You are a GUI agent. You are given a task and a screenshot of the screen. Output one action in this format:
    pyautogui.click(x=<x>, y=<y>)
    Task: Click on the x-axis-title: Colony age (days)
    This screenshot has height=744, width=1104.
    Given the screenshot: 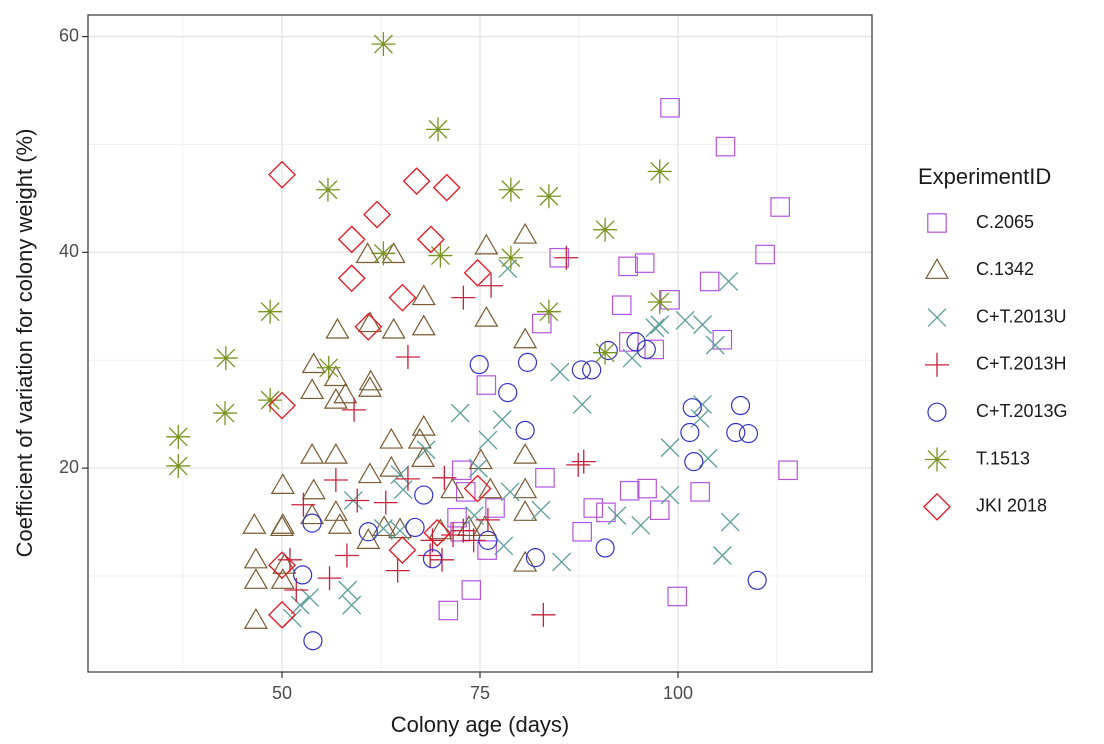 What is the action you would take?
    pyautogui.click(x=480, y=724)
    